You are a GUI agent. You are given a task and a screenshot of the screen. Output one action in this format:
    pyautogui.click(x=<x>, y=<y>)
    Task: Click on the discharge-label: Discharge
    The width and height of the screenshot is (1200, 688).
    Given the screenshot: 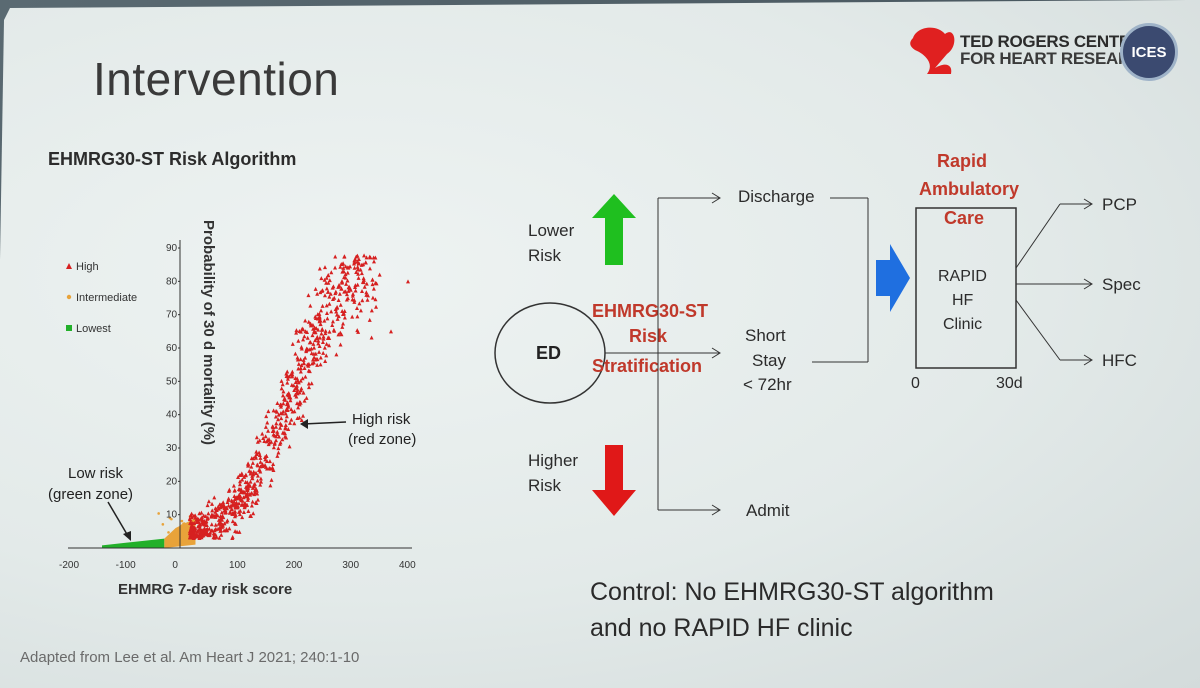 What is the action you would take?
    pyautogui.click(x=776, y=196)
    